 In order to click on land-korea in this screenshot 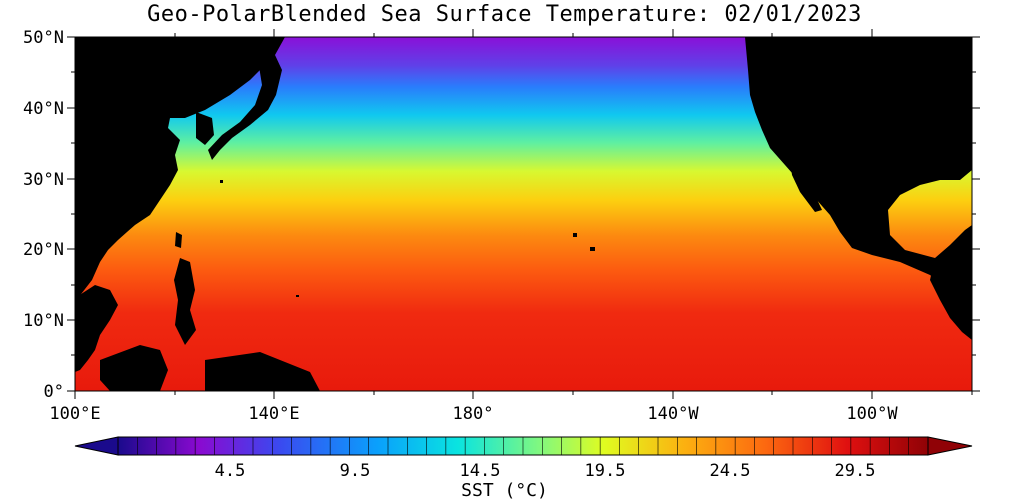, I will do `click(205, 128)`.